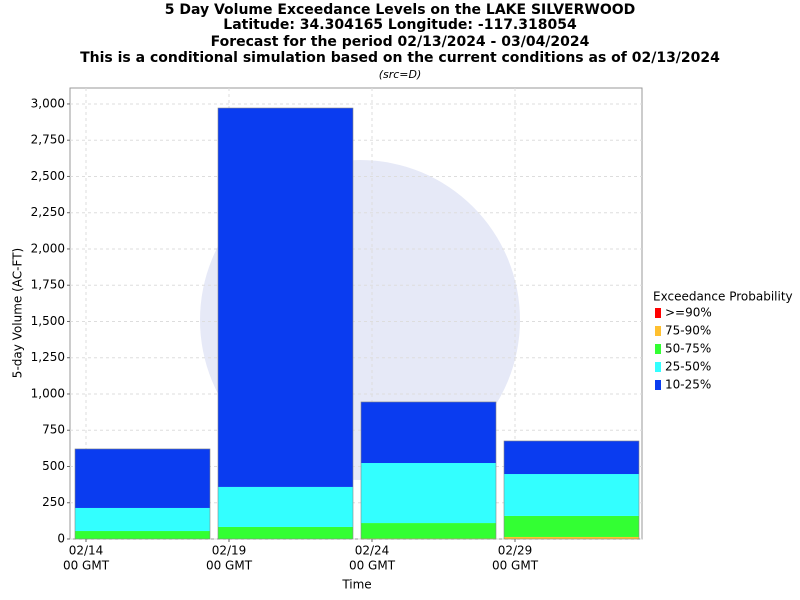 This screenshot has height=600, width=800. Describe the element at coordinates (688, 313) in the screenshot. I see `legend-label: >=90%` at that location.